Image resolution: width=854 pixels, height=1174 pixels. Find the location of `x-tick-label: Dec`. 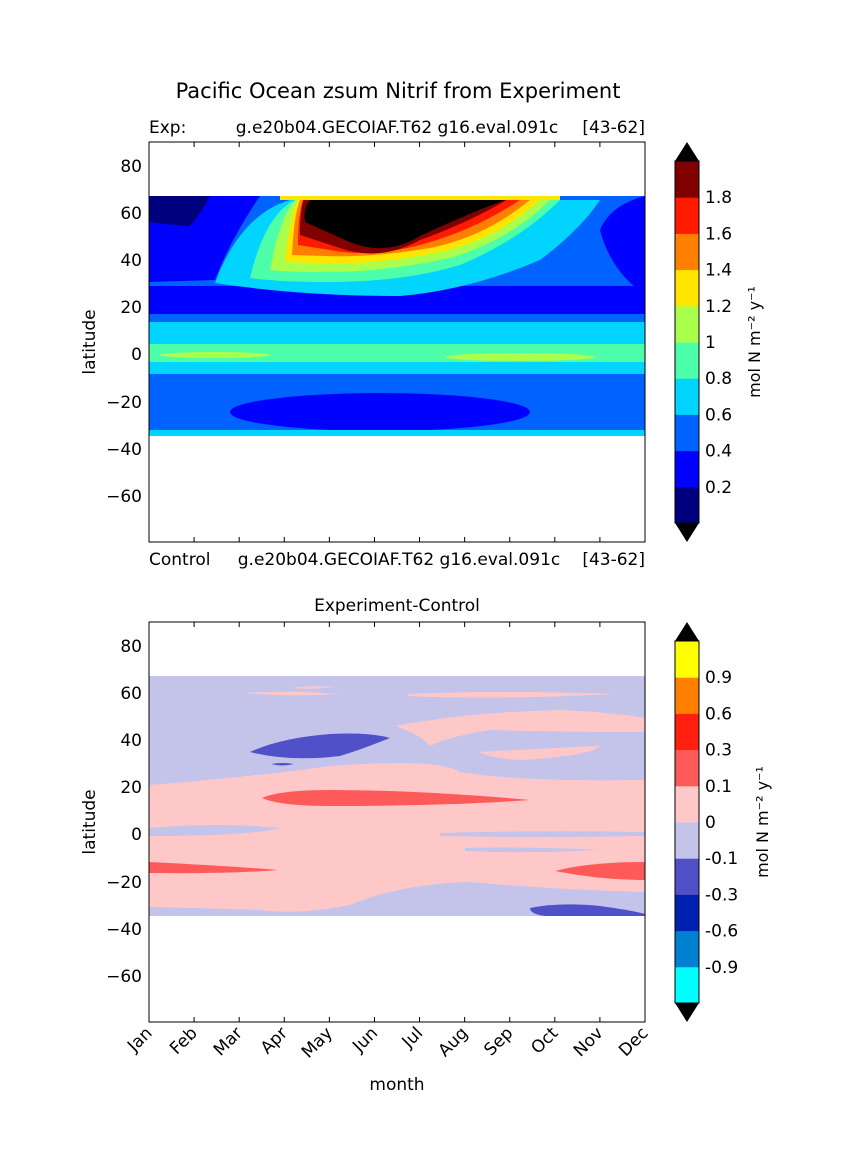

x-tick-label: Dec is located at coordinates (633, 1041).